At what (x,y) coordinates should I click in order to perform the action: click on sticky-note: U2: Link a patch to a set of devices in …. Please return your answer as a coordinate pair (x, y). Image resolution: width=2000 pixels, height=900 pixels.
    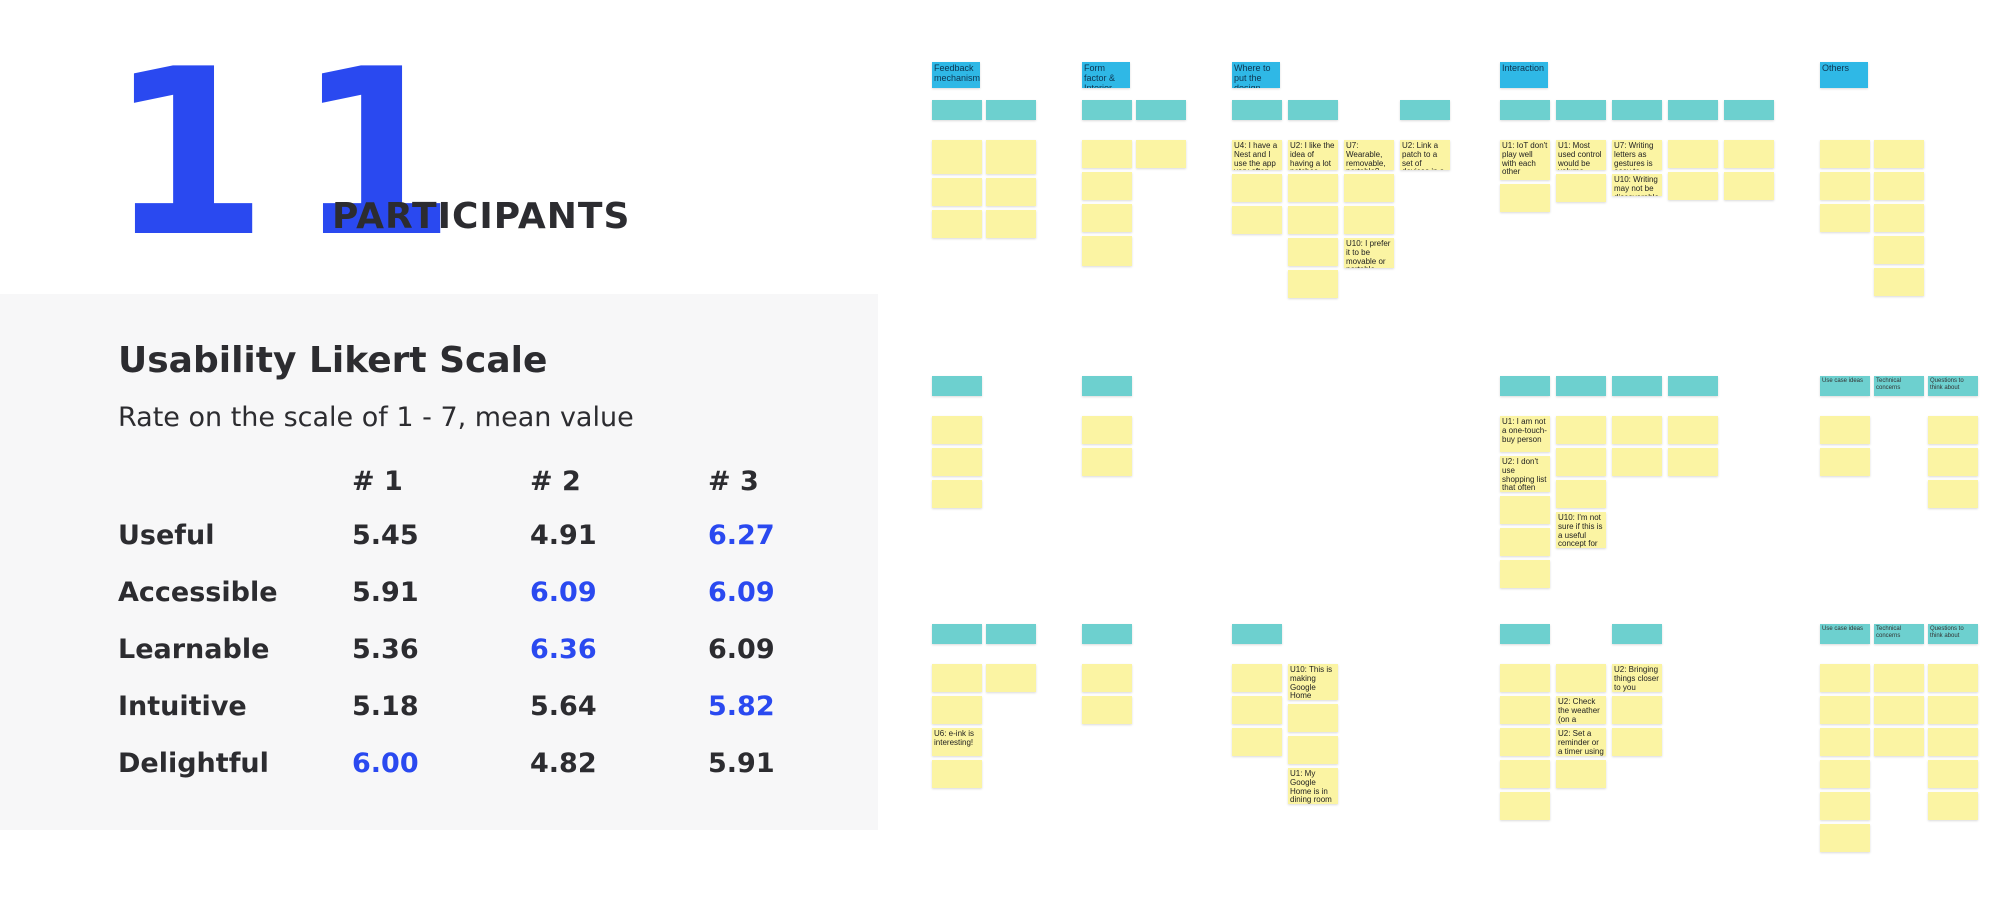
    Looking at the image, I should click on (1425, 155).